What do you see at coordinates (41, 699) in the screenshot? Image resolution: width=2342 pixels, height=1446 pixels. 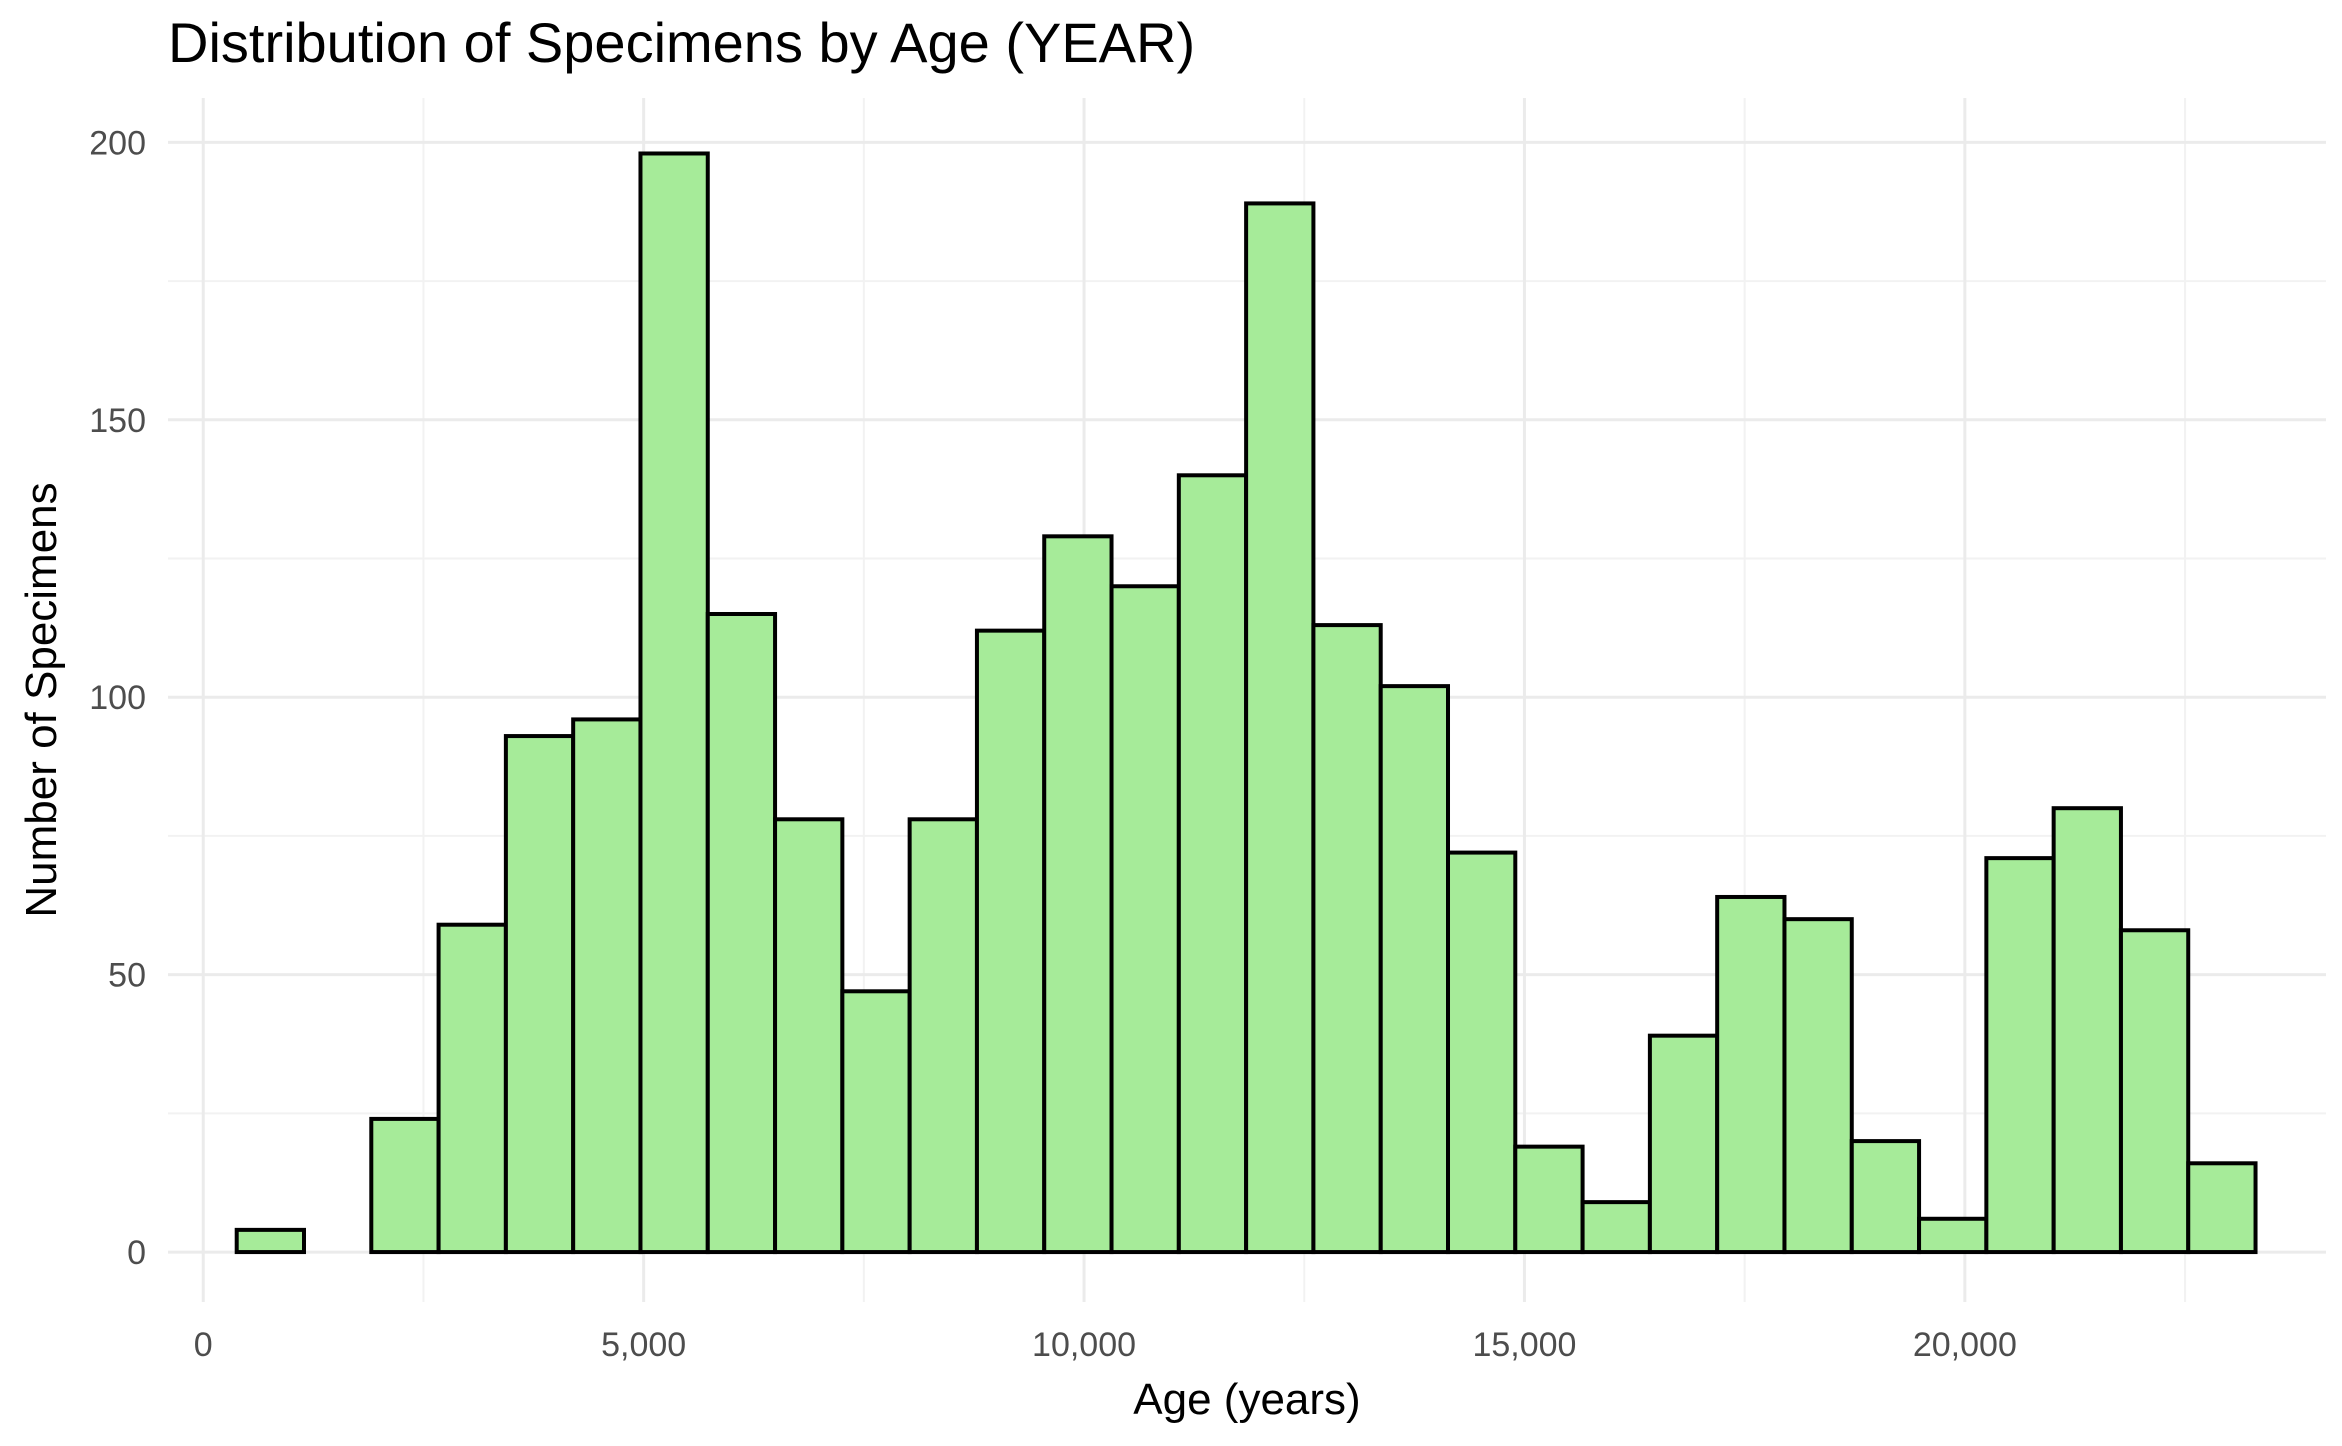 I see `y-axis-title: Number of Specimens` at bounding box center [41, 699].